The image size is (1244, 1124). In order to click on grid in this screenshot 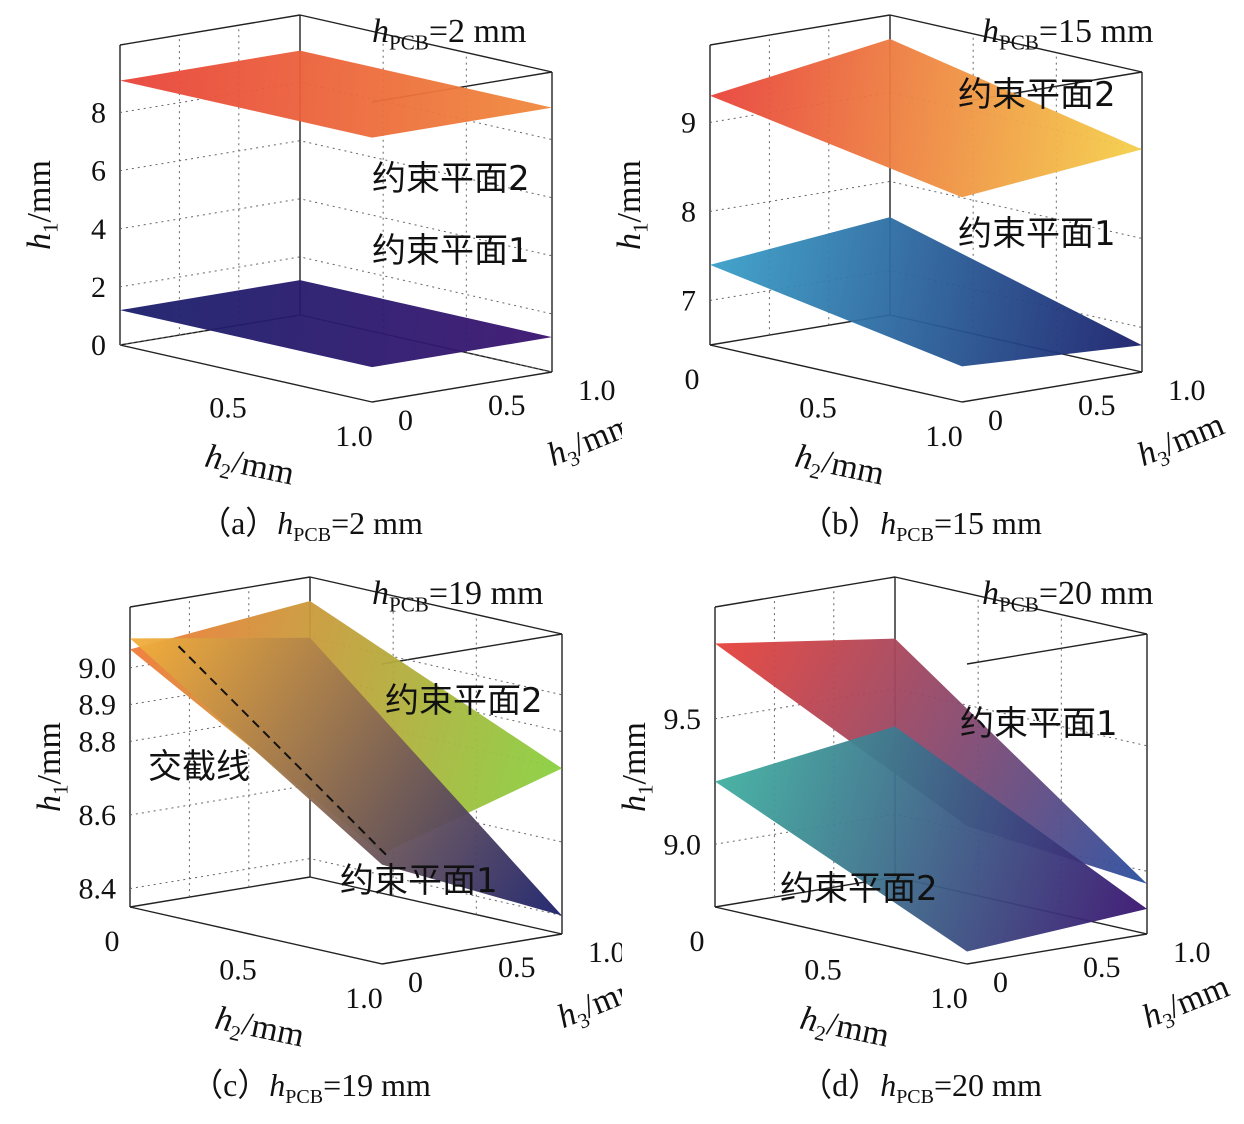, I will do `click(336, 199)`.